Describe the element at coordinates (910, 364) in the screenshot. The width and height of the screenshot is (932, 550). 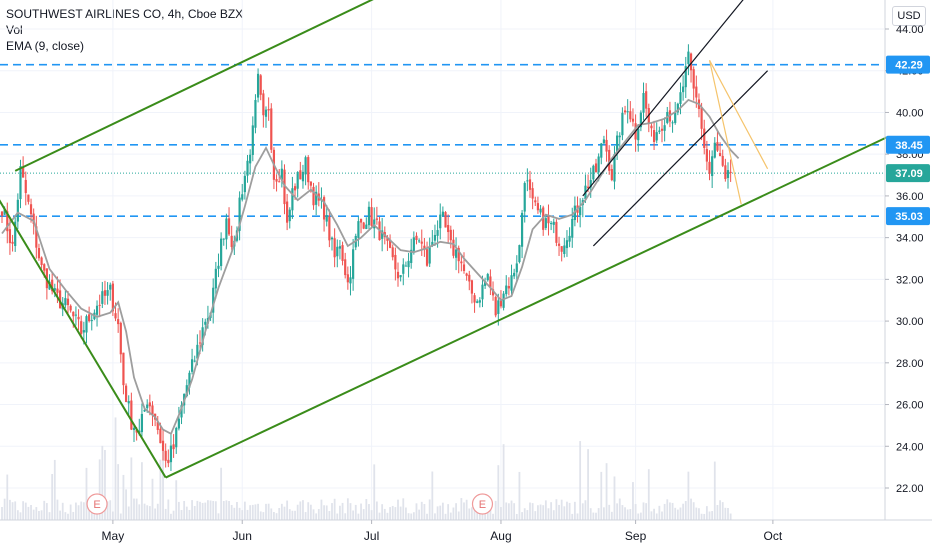
I see `price-axis-label: 28.00` at that location.